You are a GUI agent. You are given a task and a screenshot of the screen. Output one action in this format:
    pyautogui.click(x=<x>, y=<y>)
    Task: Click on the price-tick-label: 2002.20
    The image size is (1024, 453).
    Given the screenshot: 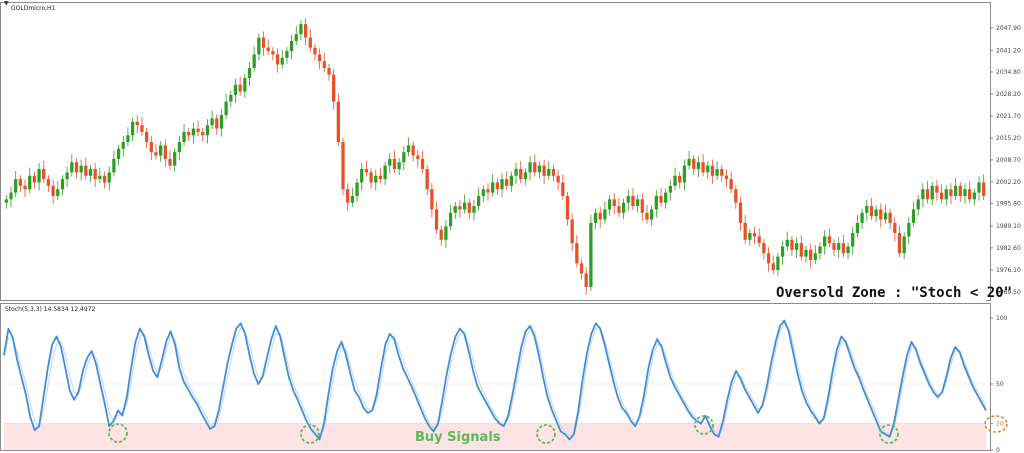 What is the action you would take?
    pyautogui.click(x=1008, y=182)
    